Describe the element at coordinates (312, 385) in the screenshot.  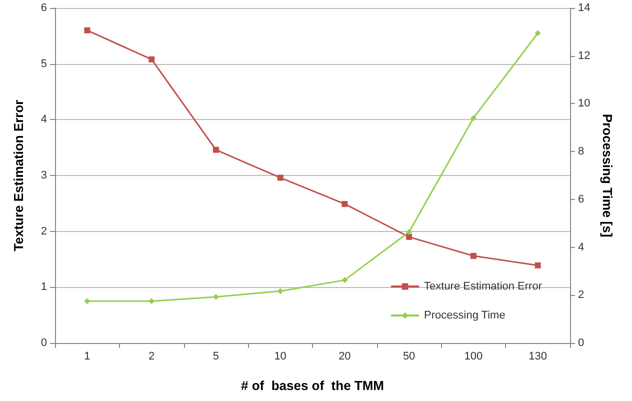
I see `x-axis-title: # of bases of the TMM` at that location.